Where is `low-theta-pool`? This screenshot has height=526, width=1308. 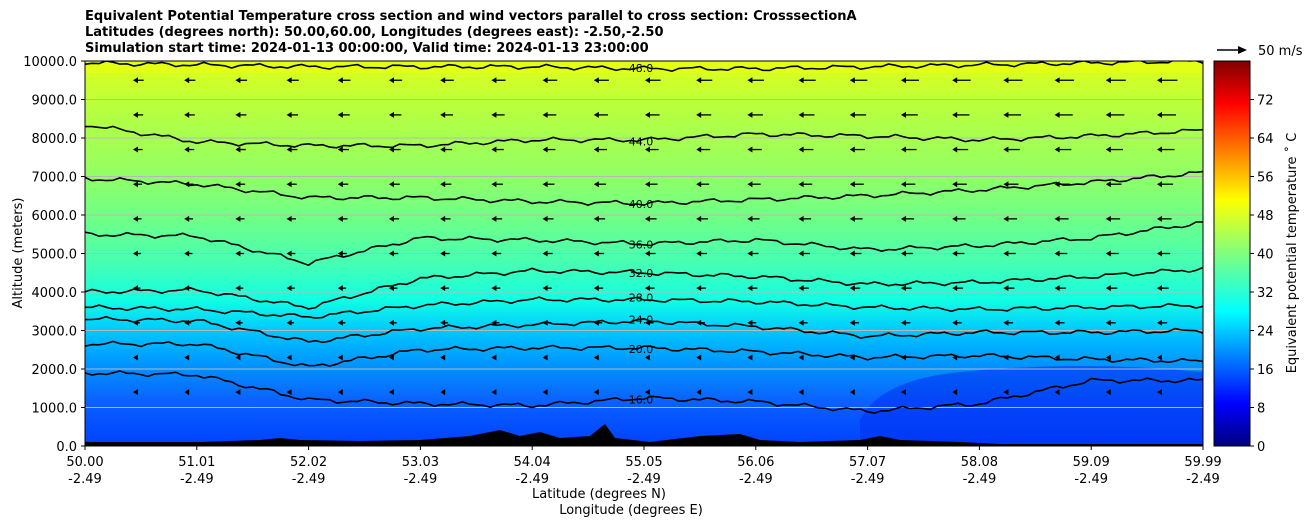
low-theta-pool is located at coordinates (1031, 406).